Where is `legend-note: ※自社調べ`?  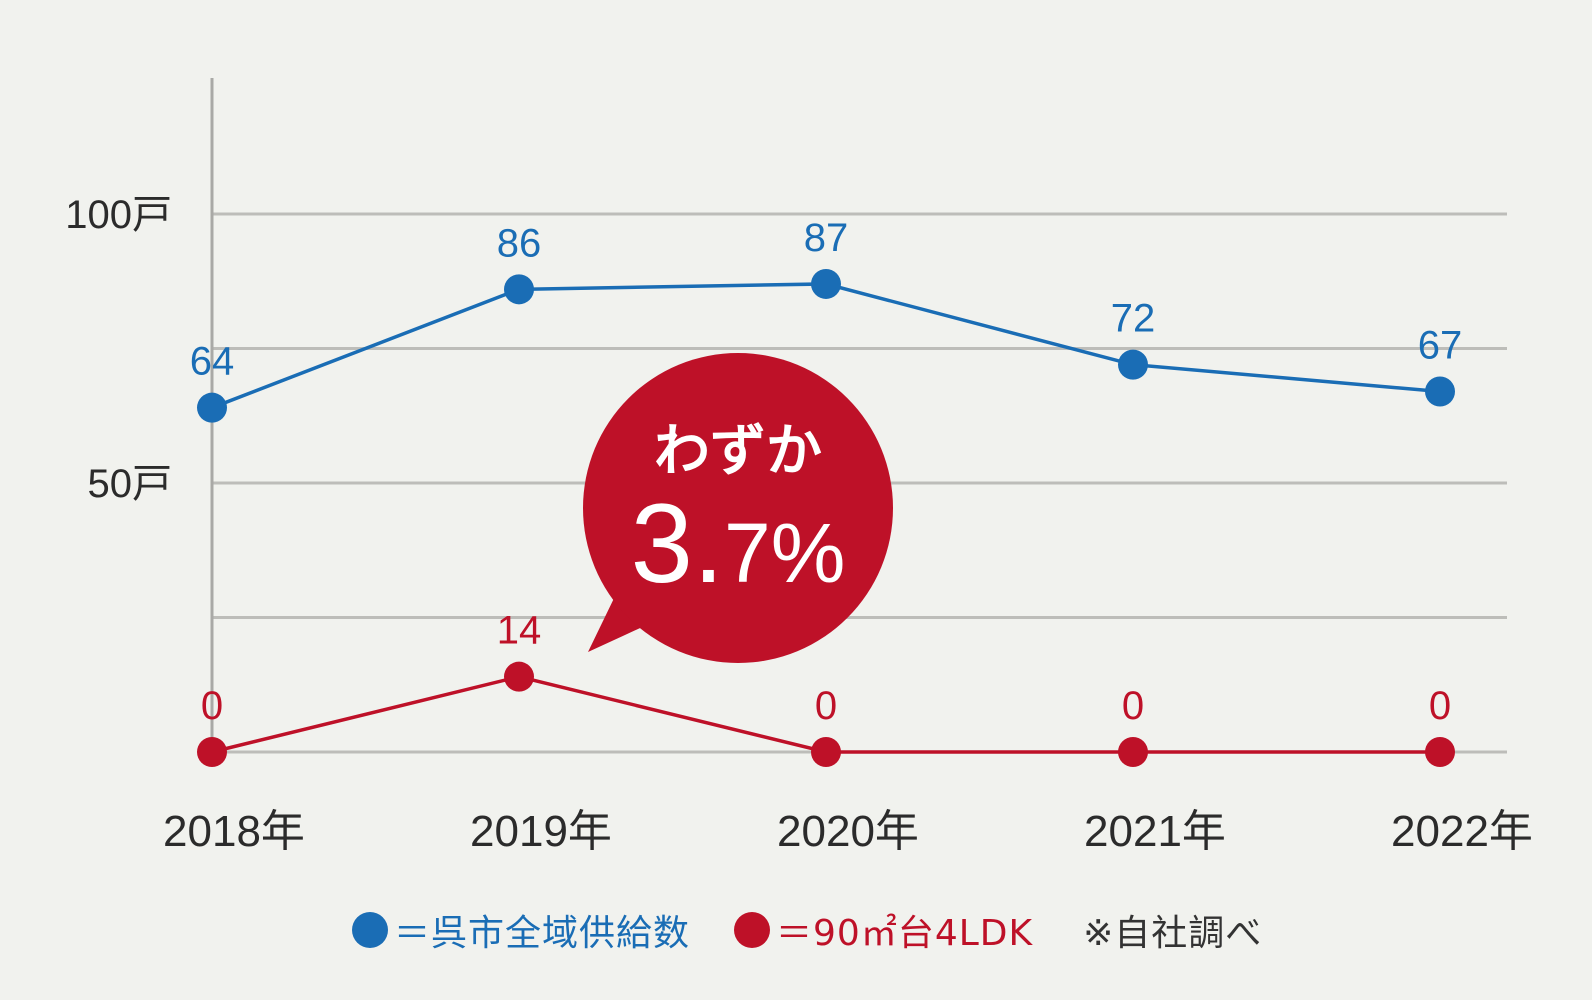 legend-note: ※自社調べ is located at coordinates (1173, 933).